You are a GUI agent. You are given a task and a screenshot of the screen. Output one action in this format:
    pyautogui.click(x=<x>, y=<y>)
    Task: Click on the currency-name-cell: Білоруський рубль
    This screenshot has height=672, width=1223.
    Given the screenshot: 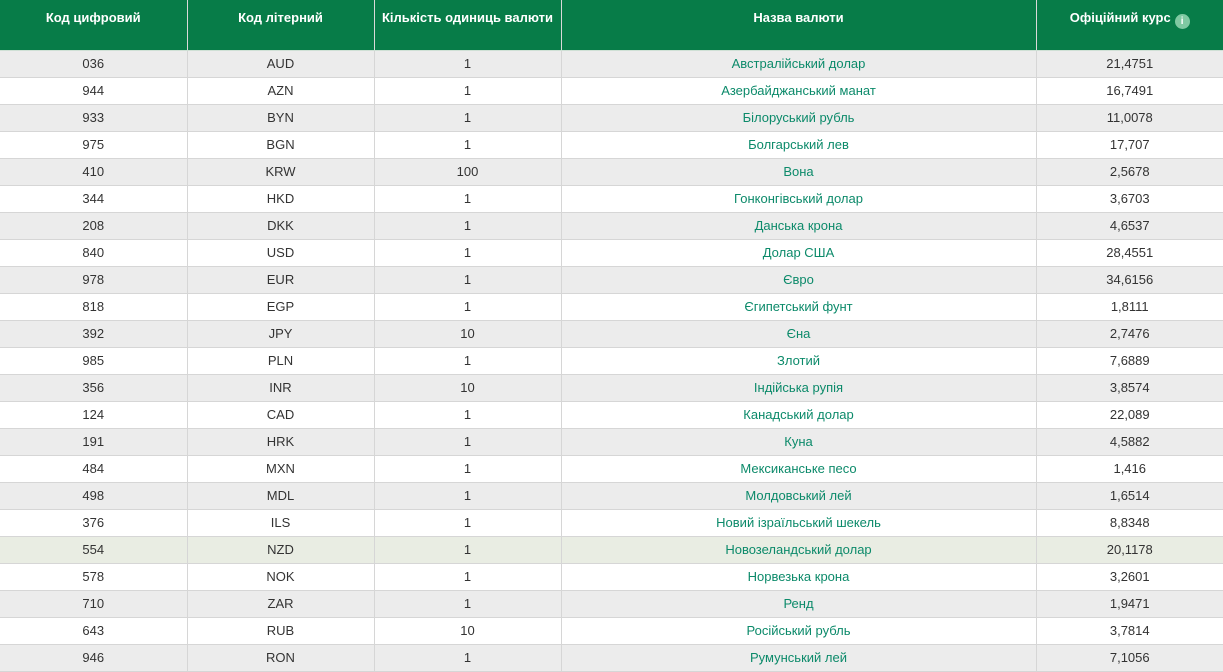 What is the action you would take?
    pyautogui.click(x=798, y=118)
    